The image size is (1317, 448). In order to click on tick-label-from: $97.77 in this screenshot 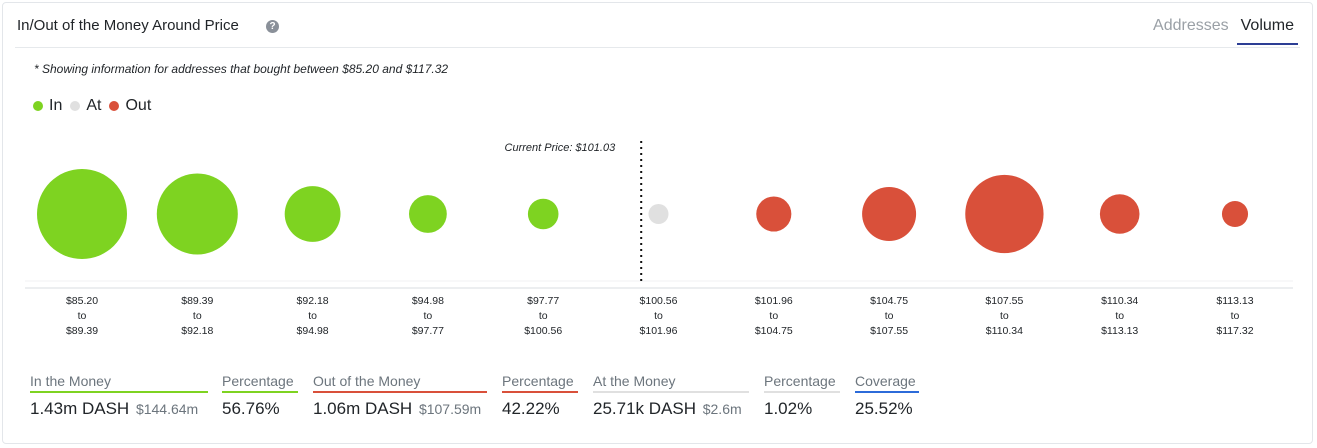, I will do `click(543, 301)`.